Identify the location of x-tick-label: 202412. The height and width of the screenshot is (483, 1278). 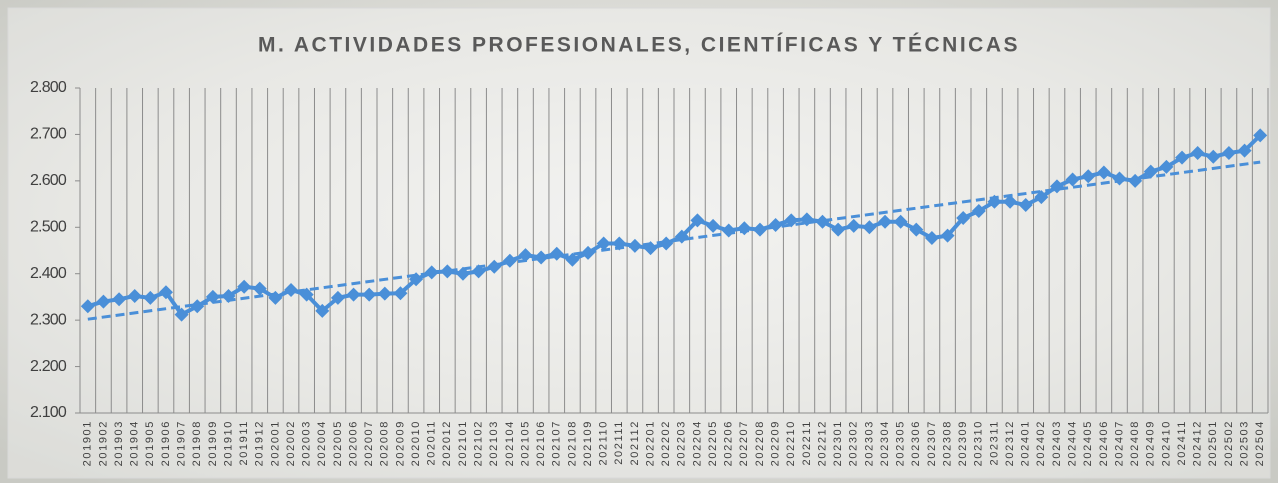
(1198, 443).